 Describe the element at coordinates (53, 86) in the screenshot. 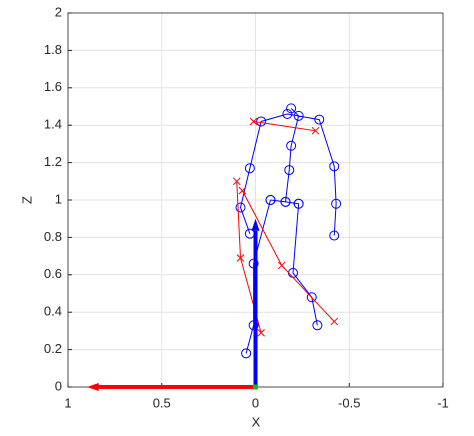

I see `y-tick-label: 1.6` at that location.